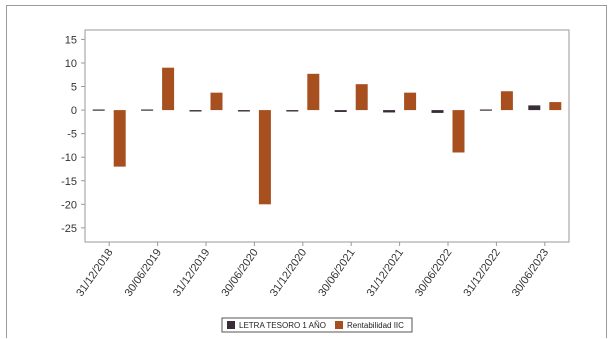 Image resolution: width=615 pixels, height=339 pixels. What do you see at coordinates (74, 88) in the screenshot?
I see `y-tick-label: 5` at bounding box center [74, 88].